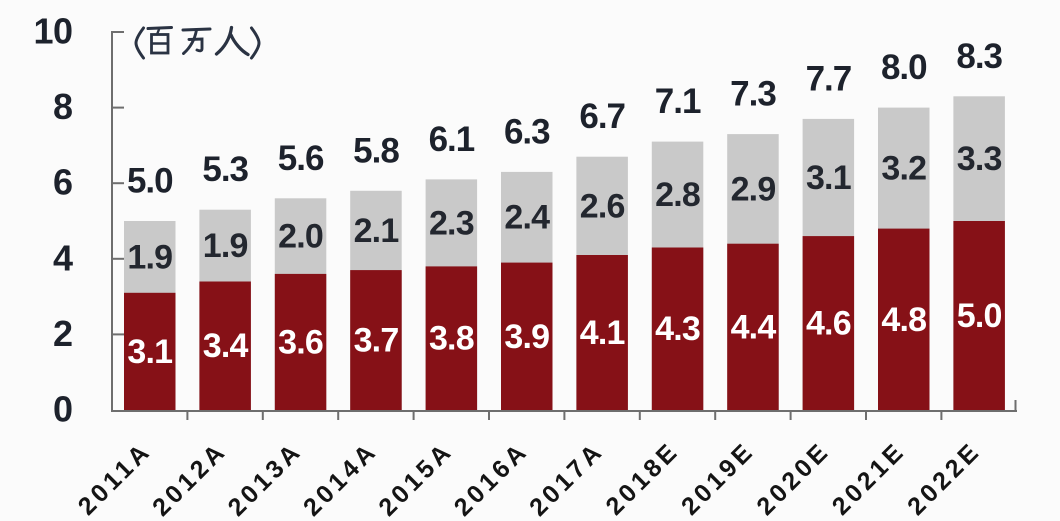 The height and width of the screenshot is (521, 1060). Describe the element at coordinates (526, 337) in the screenshot. I see `svg-text: 3.9` at that location.